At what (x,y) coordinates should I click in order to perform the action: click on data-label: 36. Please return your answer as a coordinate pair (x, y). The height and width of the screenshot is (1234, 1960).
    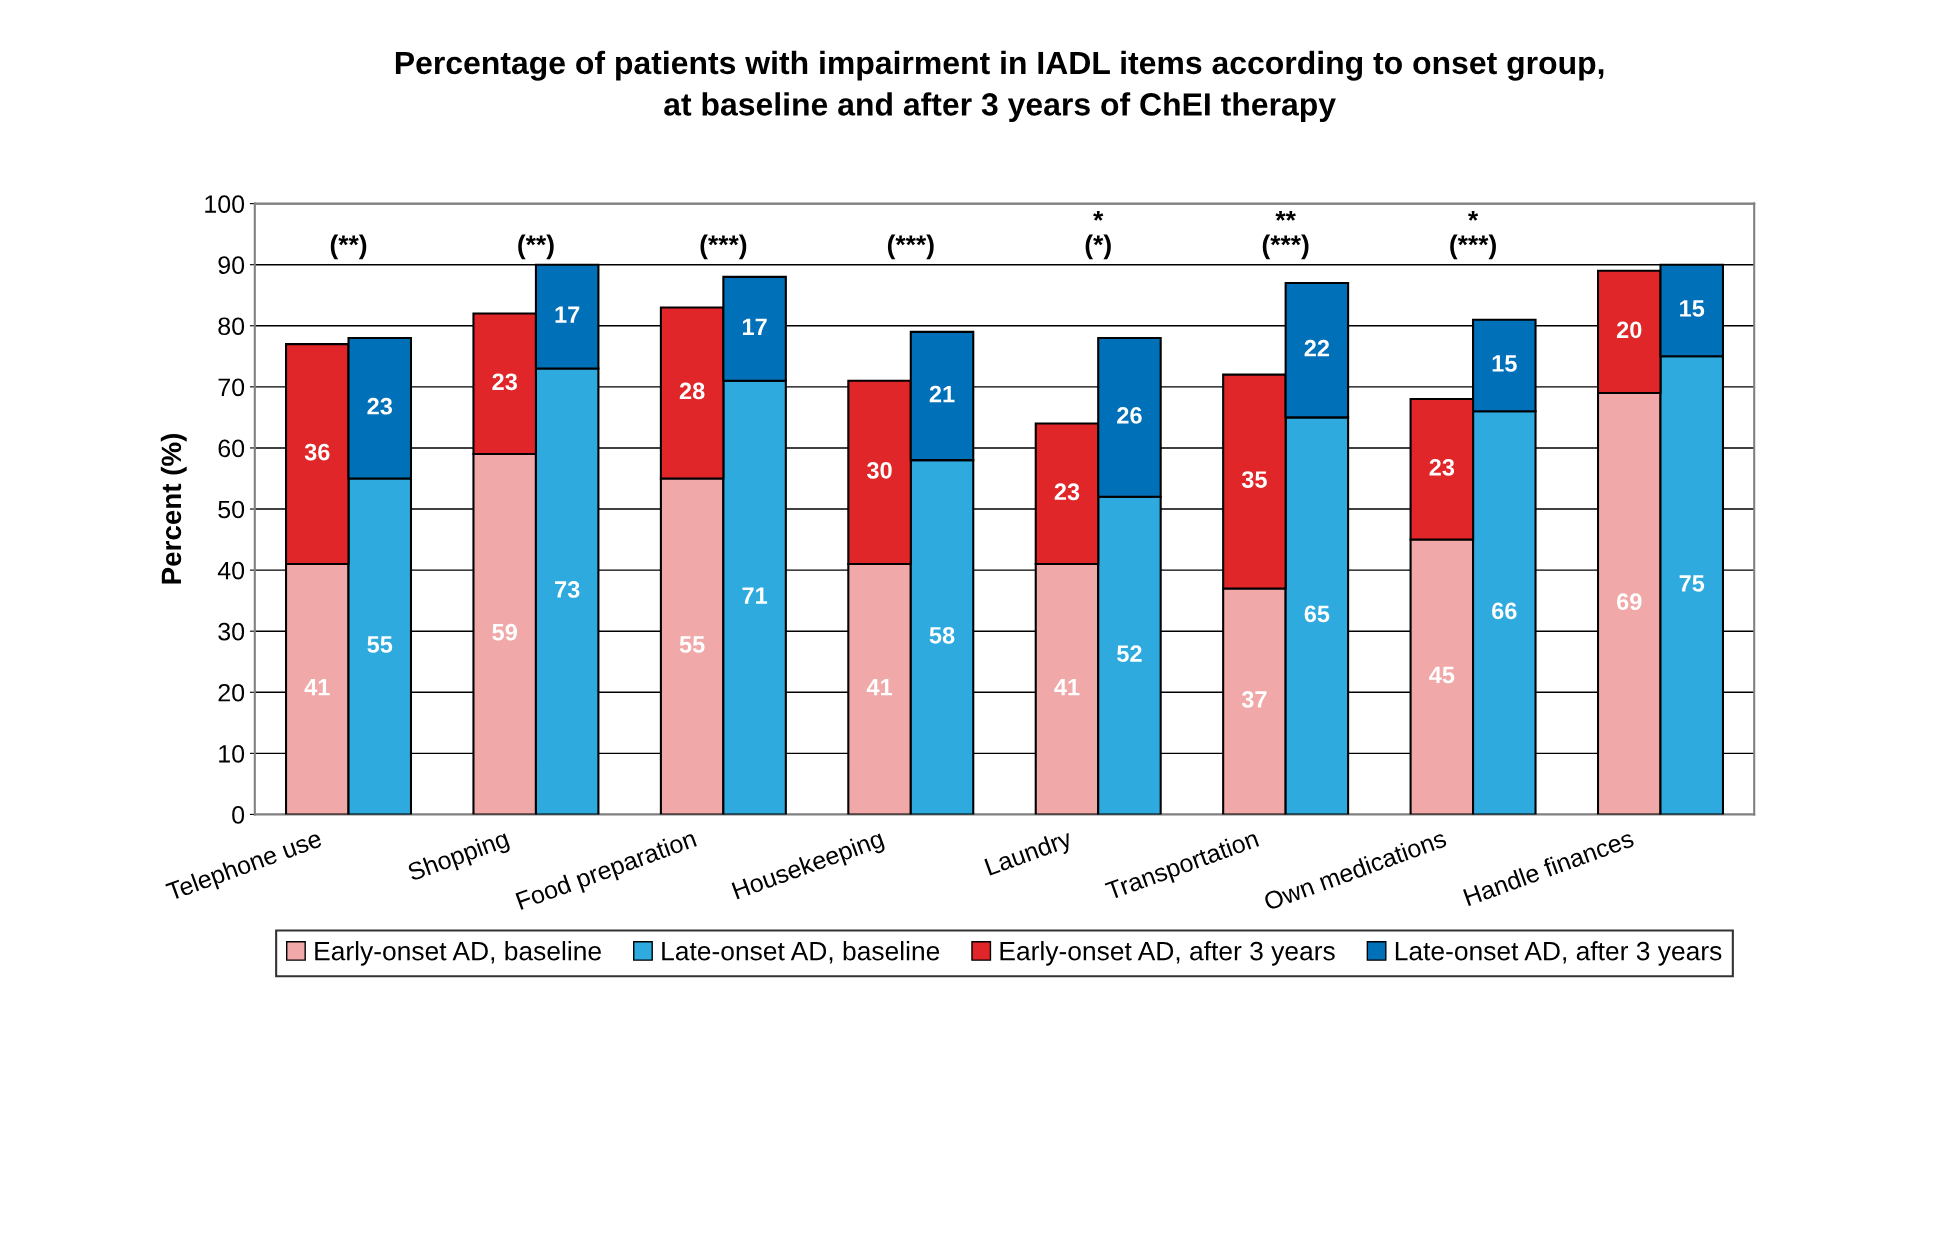
    Looking at the image, I should click on (317, 452).